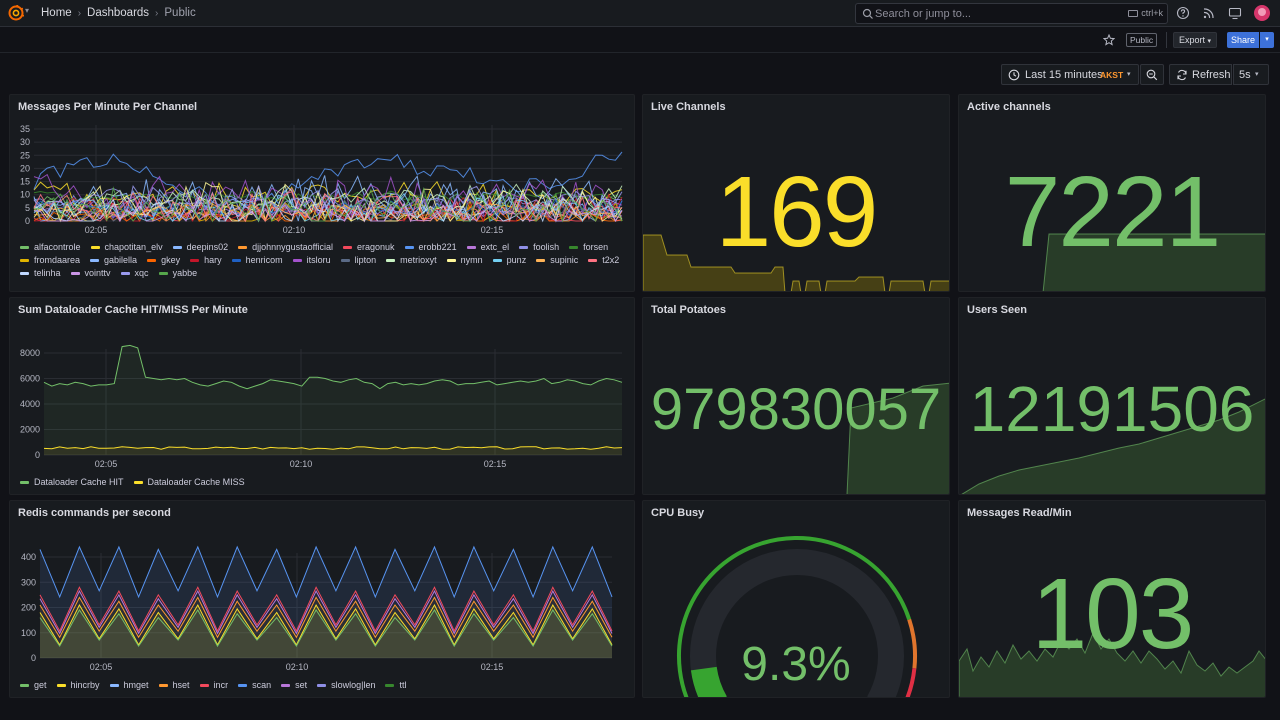  Describe the element at coordinates (1152, 74) in the screenshot. I see `zoom-out-button` at that location.